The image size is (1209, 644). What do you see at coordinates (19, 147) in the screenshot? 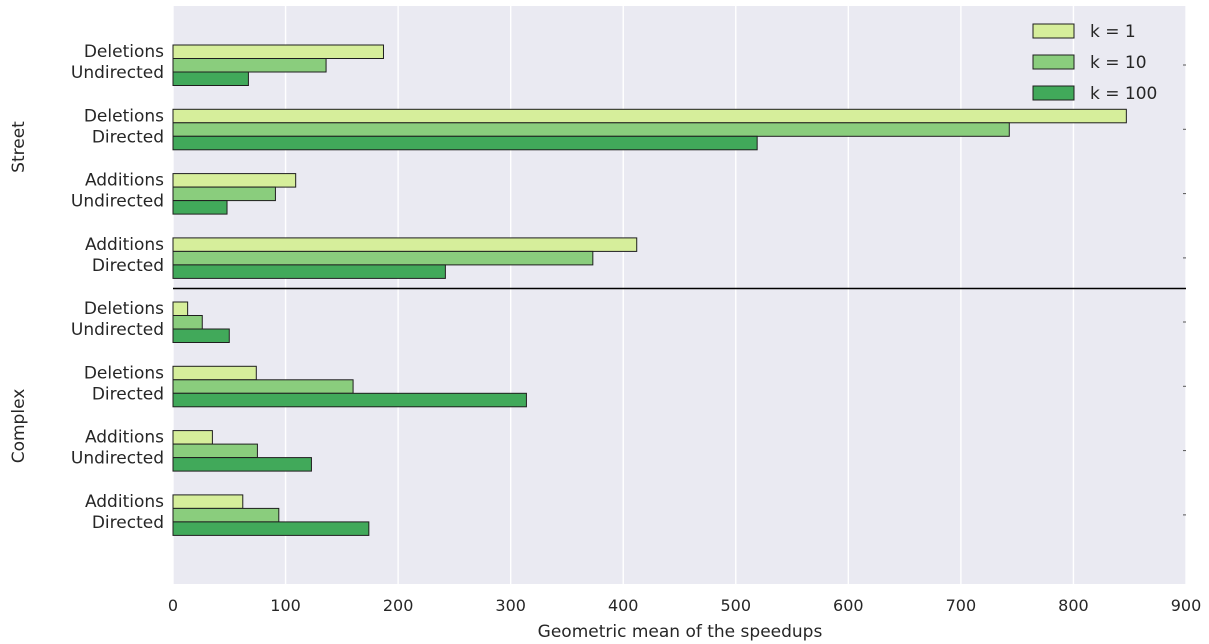
I see `group-label: Street` at bounding box center [19, 147].